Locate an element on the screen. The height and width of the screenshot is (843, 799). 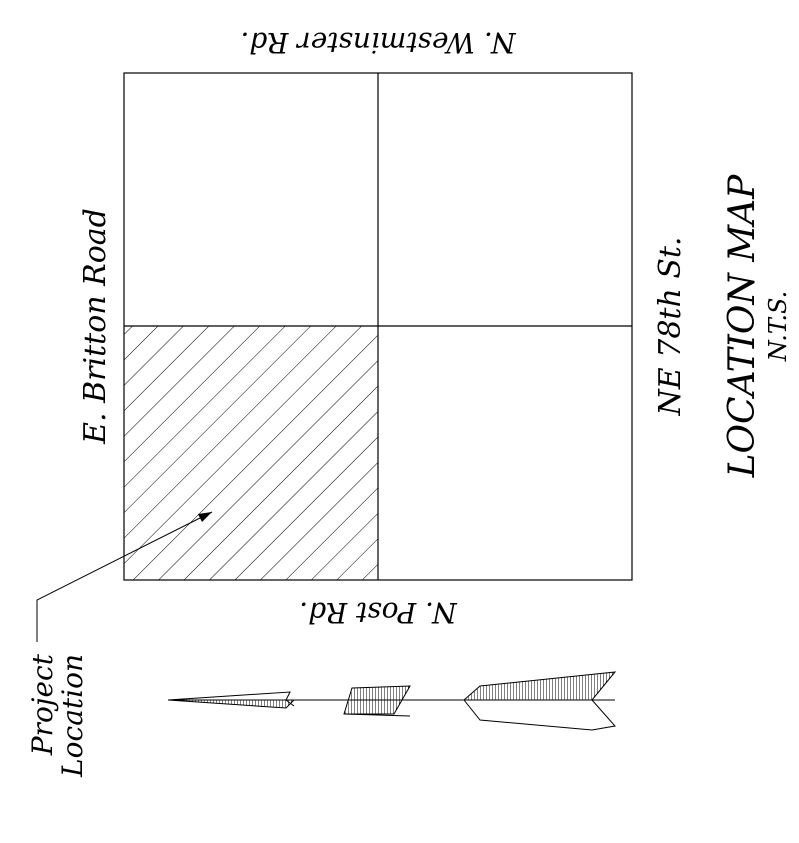
project-label-line1: Project is located at coordinates (42, 704).